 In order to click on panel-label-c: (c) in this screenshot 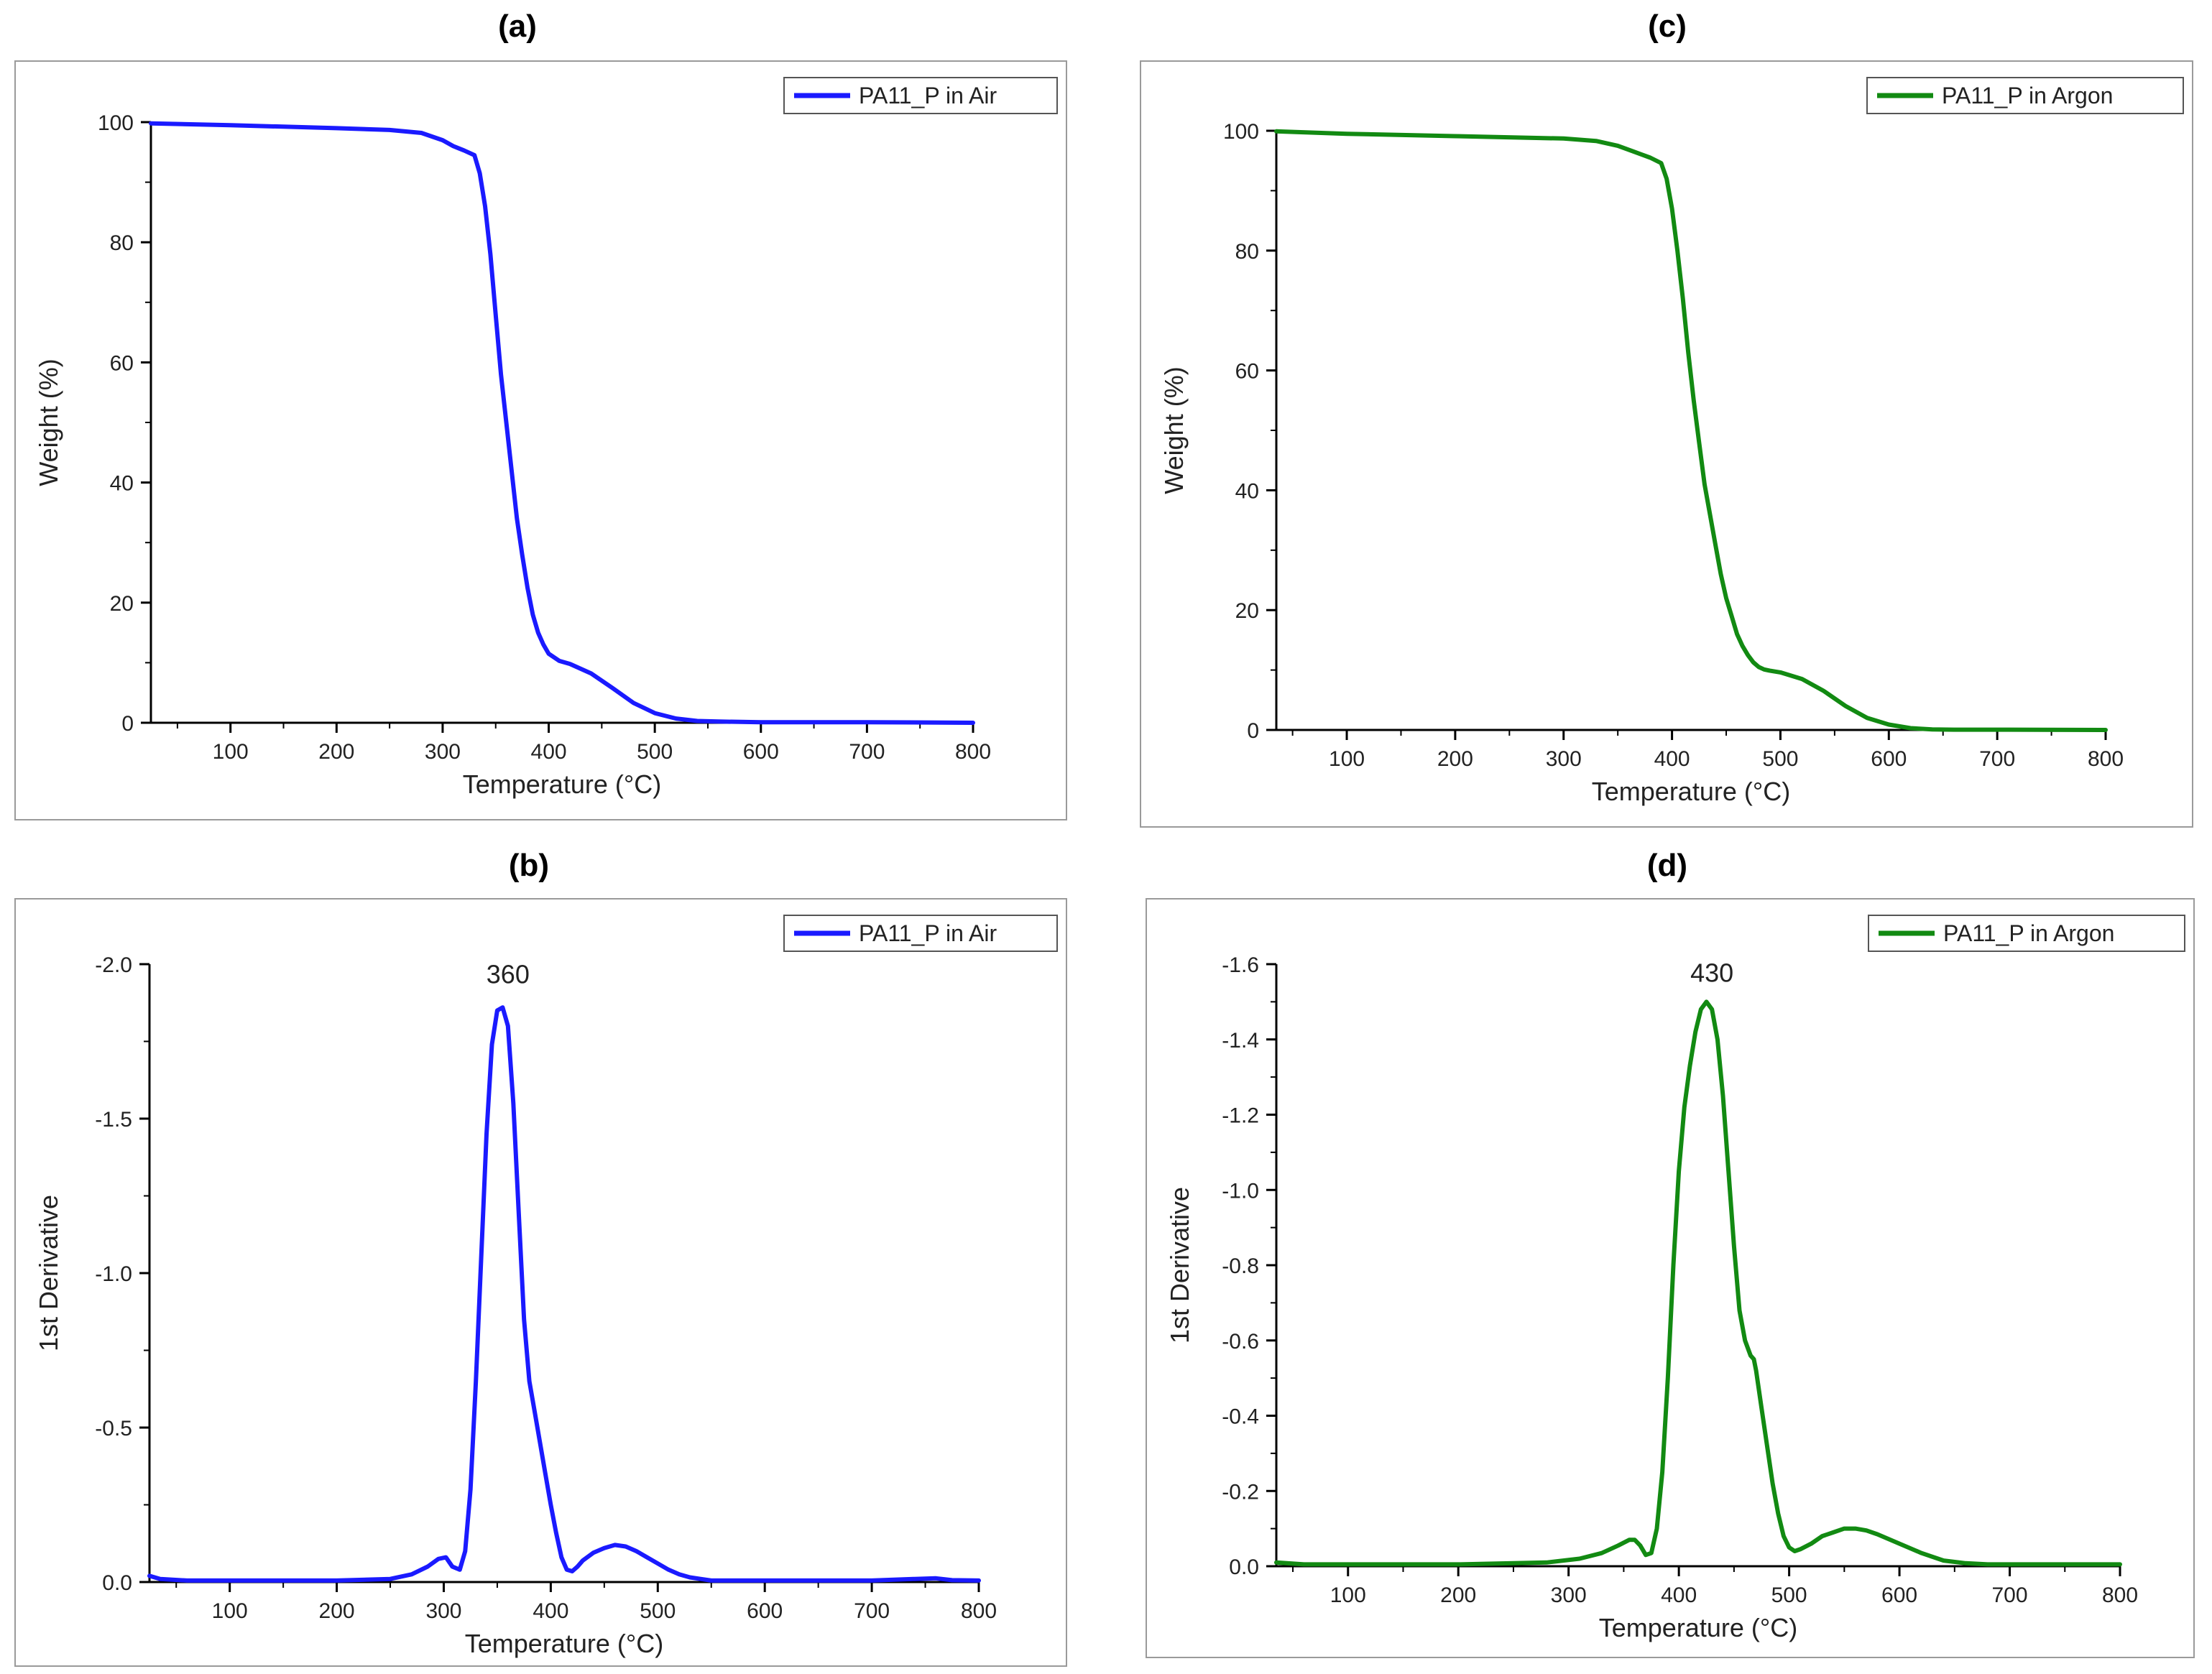, I will do `click(1667, 26)`.